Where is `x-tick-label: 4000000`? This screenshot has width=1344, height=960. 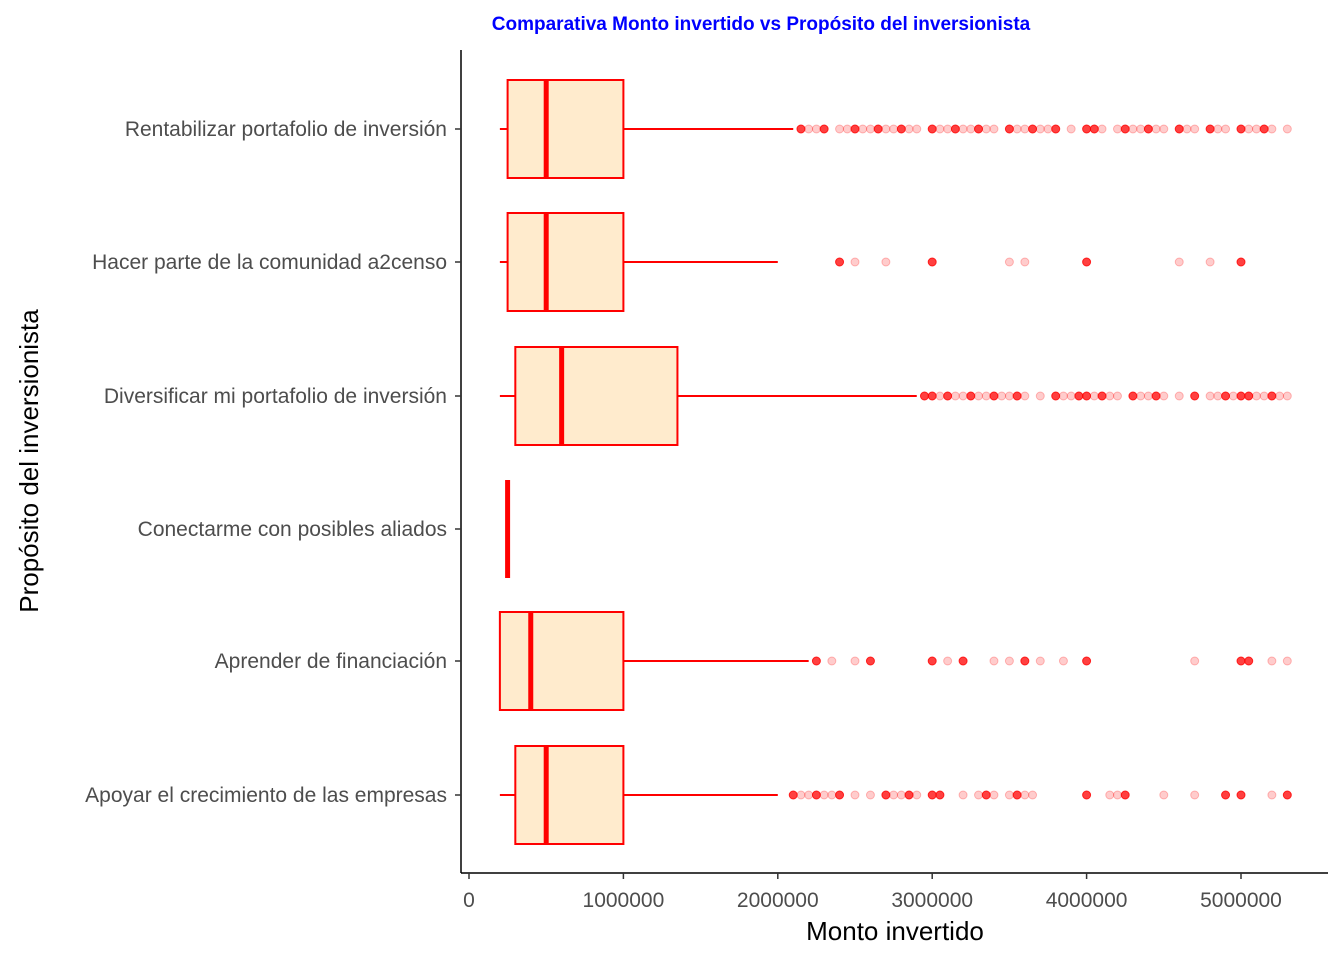 x-tick-label: 4000000 is located at coordinates (1087, 900).